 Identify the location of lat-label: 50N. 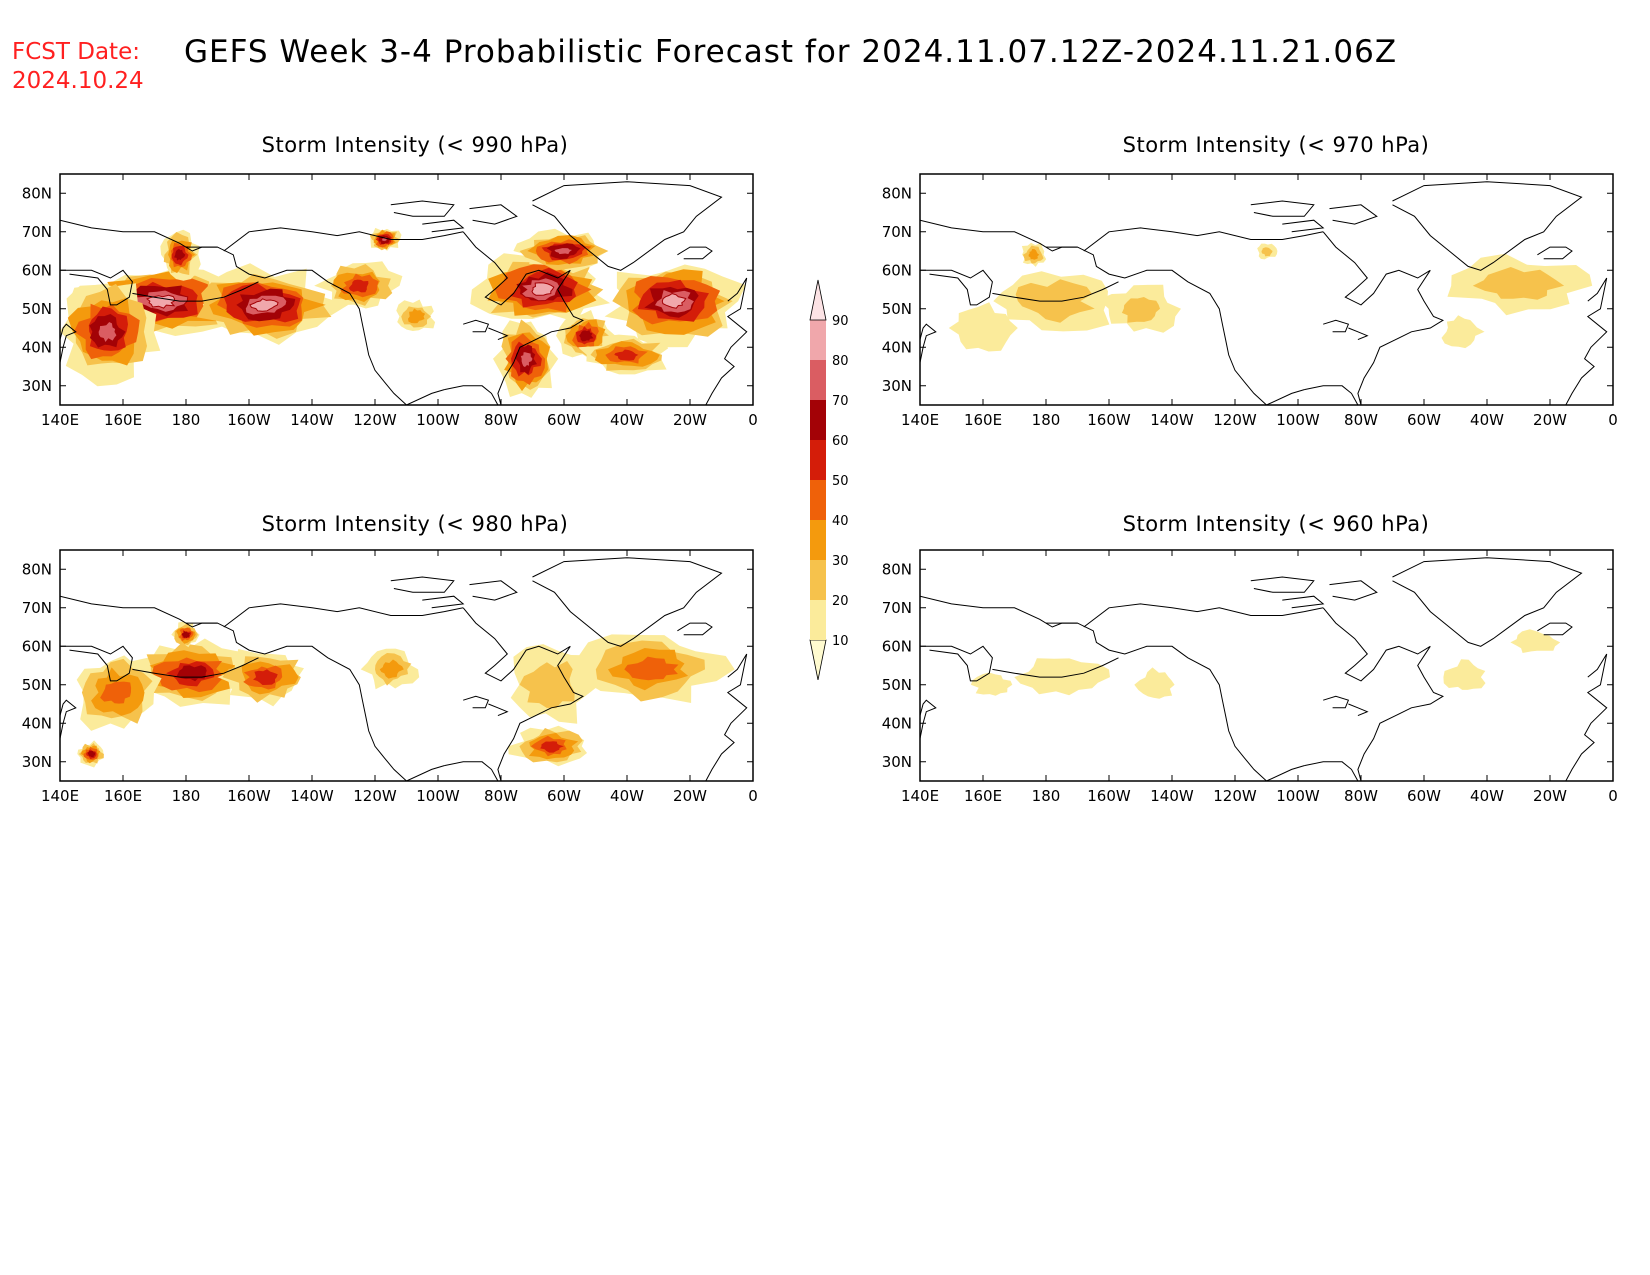
(37, 309).